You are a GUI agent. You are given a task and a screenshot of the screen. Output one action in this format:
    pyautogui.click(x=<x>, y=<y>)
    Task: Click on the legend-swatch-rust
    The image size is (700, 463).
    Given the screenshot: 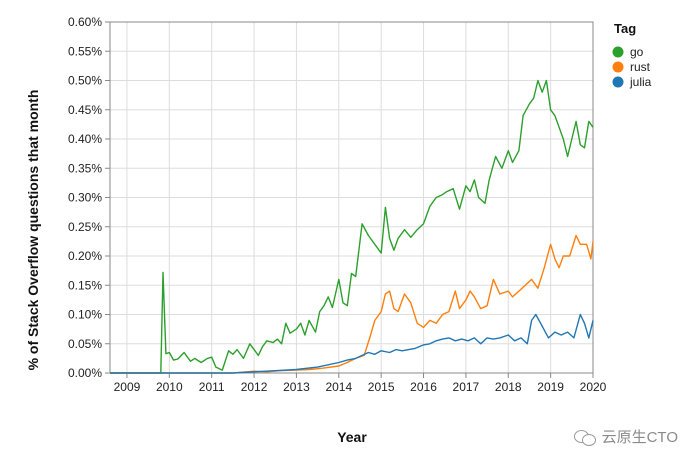 What is the action you would take?
    pyautogui.click(x=618, y=67)
    